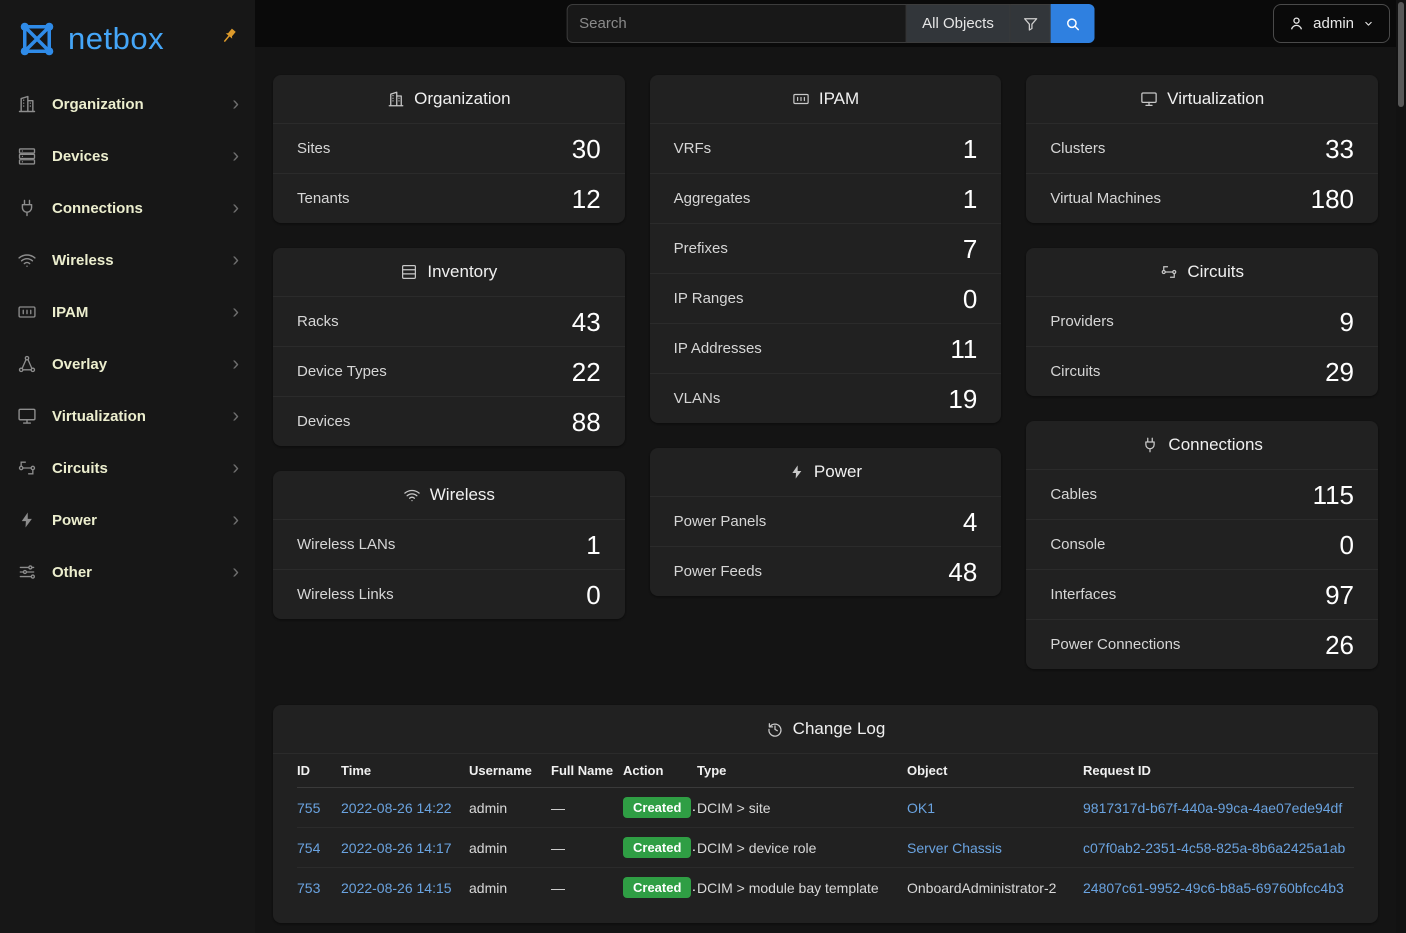 The height and width of the screenshot is (933, 1406). What do you see at coordinates (1401, 466) in the screenshot?
I see `scrollbar-track` at bounding box center [1401, 466].